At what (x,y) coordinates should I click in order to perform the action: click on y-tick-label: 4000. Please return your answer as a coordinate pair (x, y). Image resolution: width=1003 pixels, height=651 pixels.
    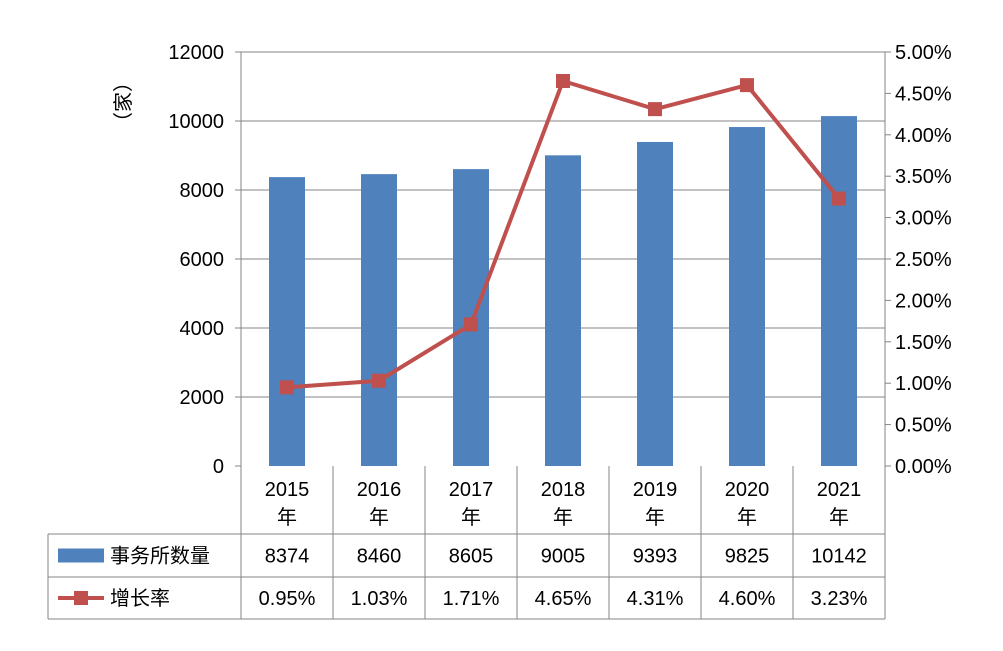
    Looking at the image, I should click on (202, 329).